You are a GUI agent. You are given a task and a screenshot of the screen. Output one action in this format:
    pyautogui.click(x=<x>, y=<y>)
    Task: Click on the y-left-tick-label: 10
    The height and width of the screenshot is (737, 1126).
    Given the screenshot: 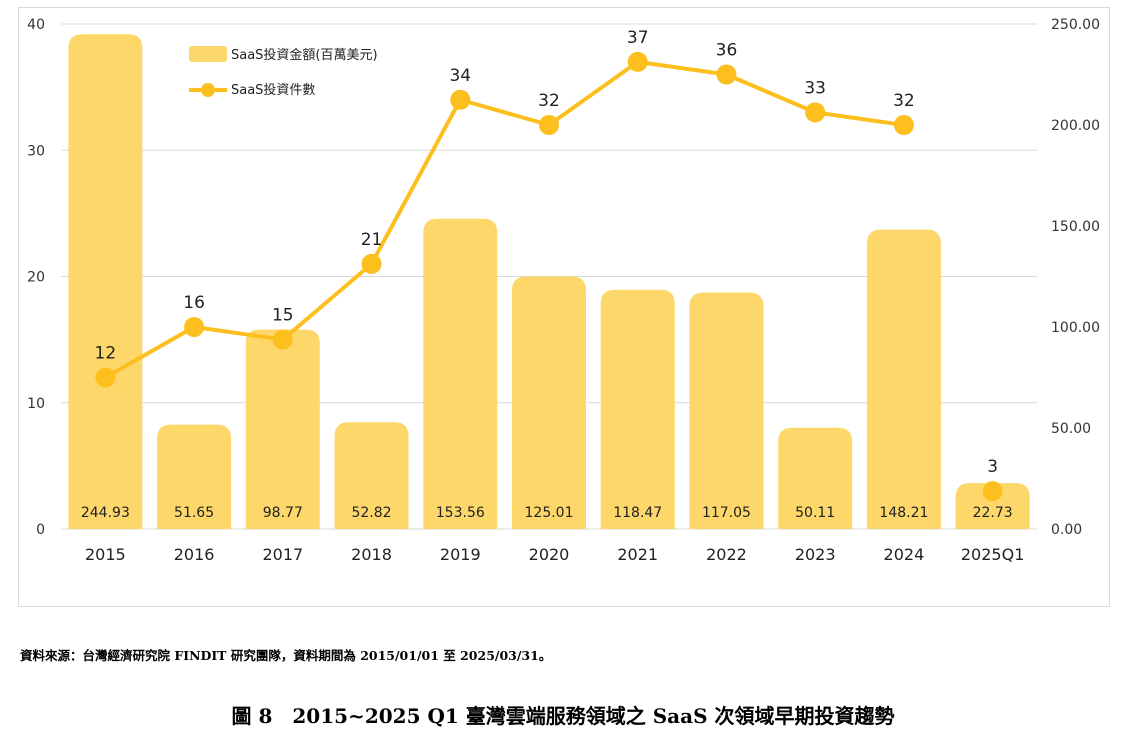 What is the action you would take?
    pyautogui.click(x=36, y=404)
    